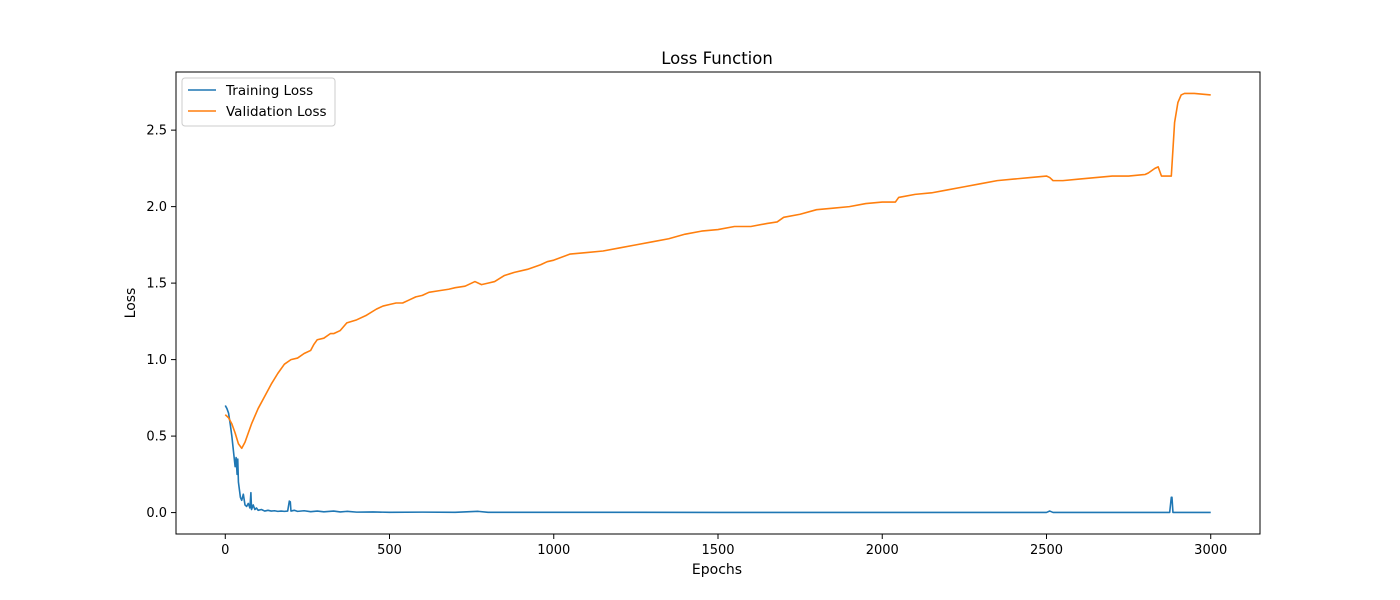 The image size is (1400, 600). I want to click on x-tick-label: 1500, so click(717, 550).